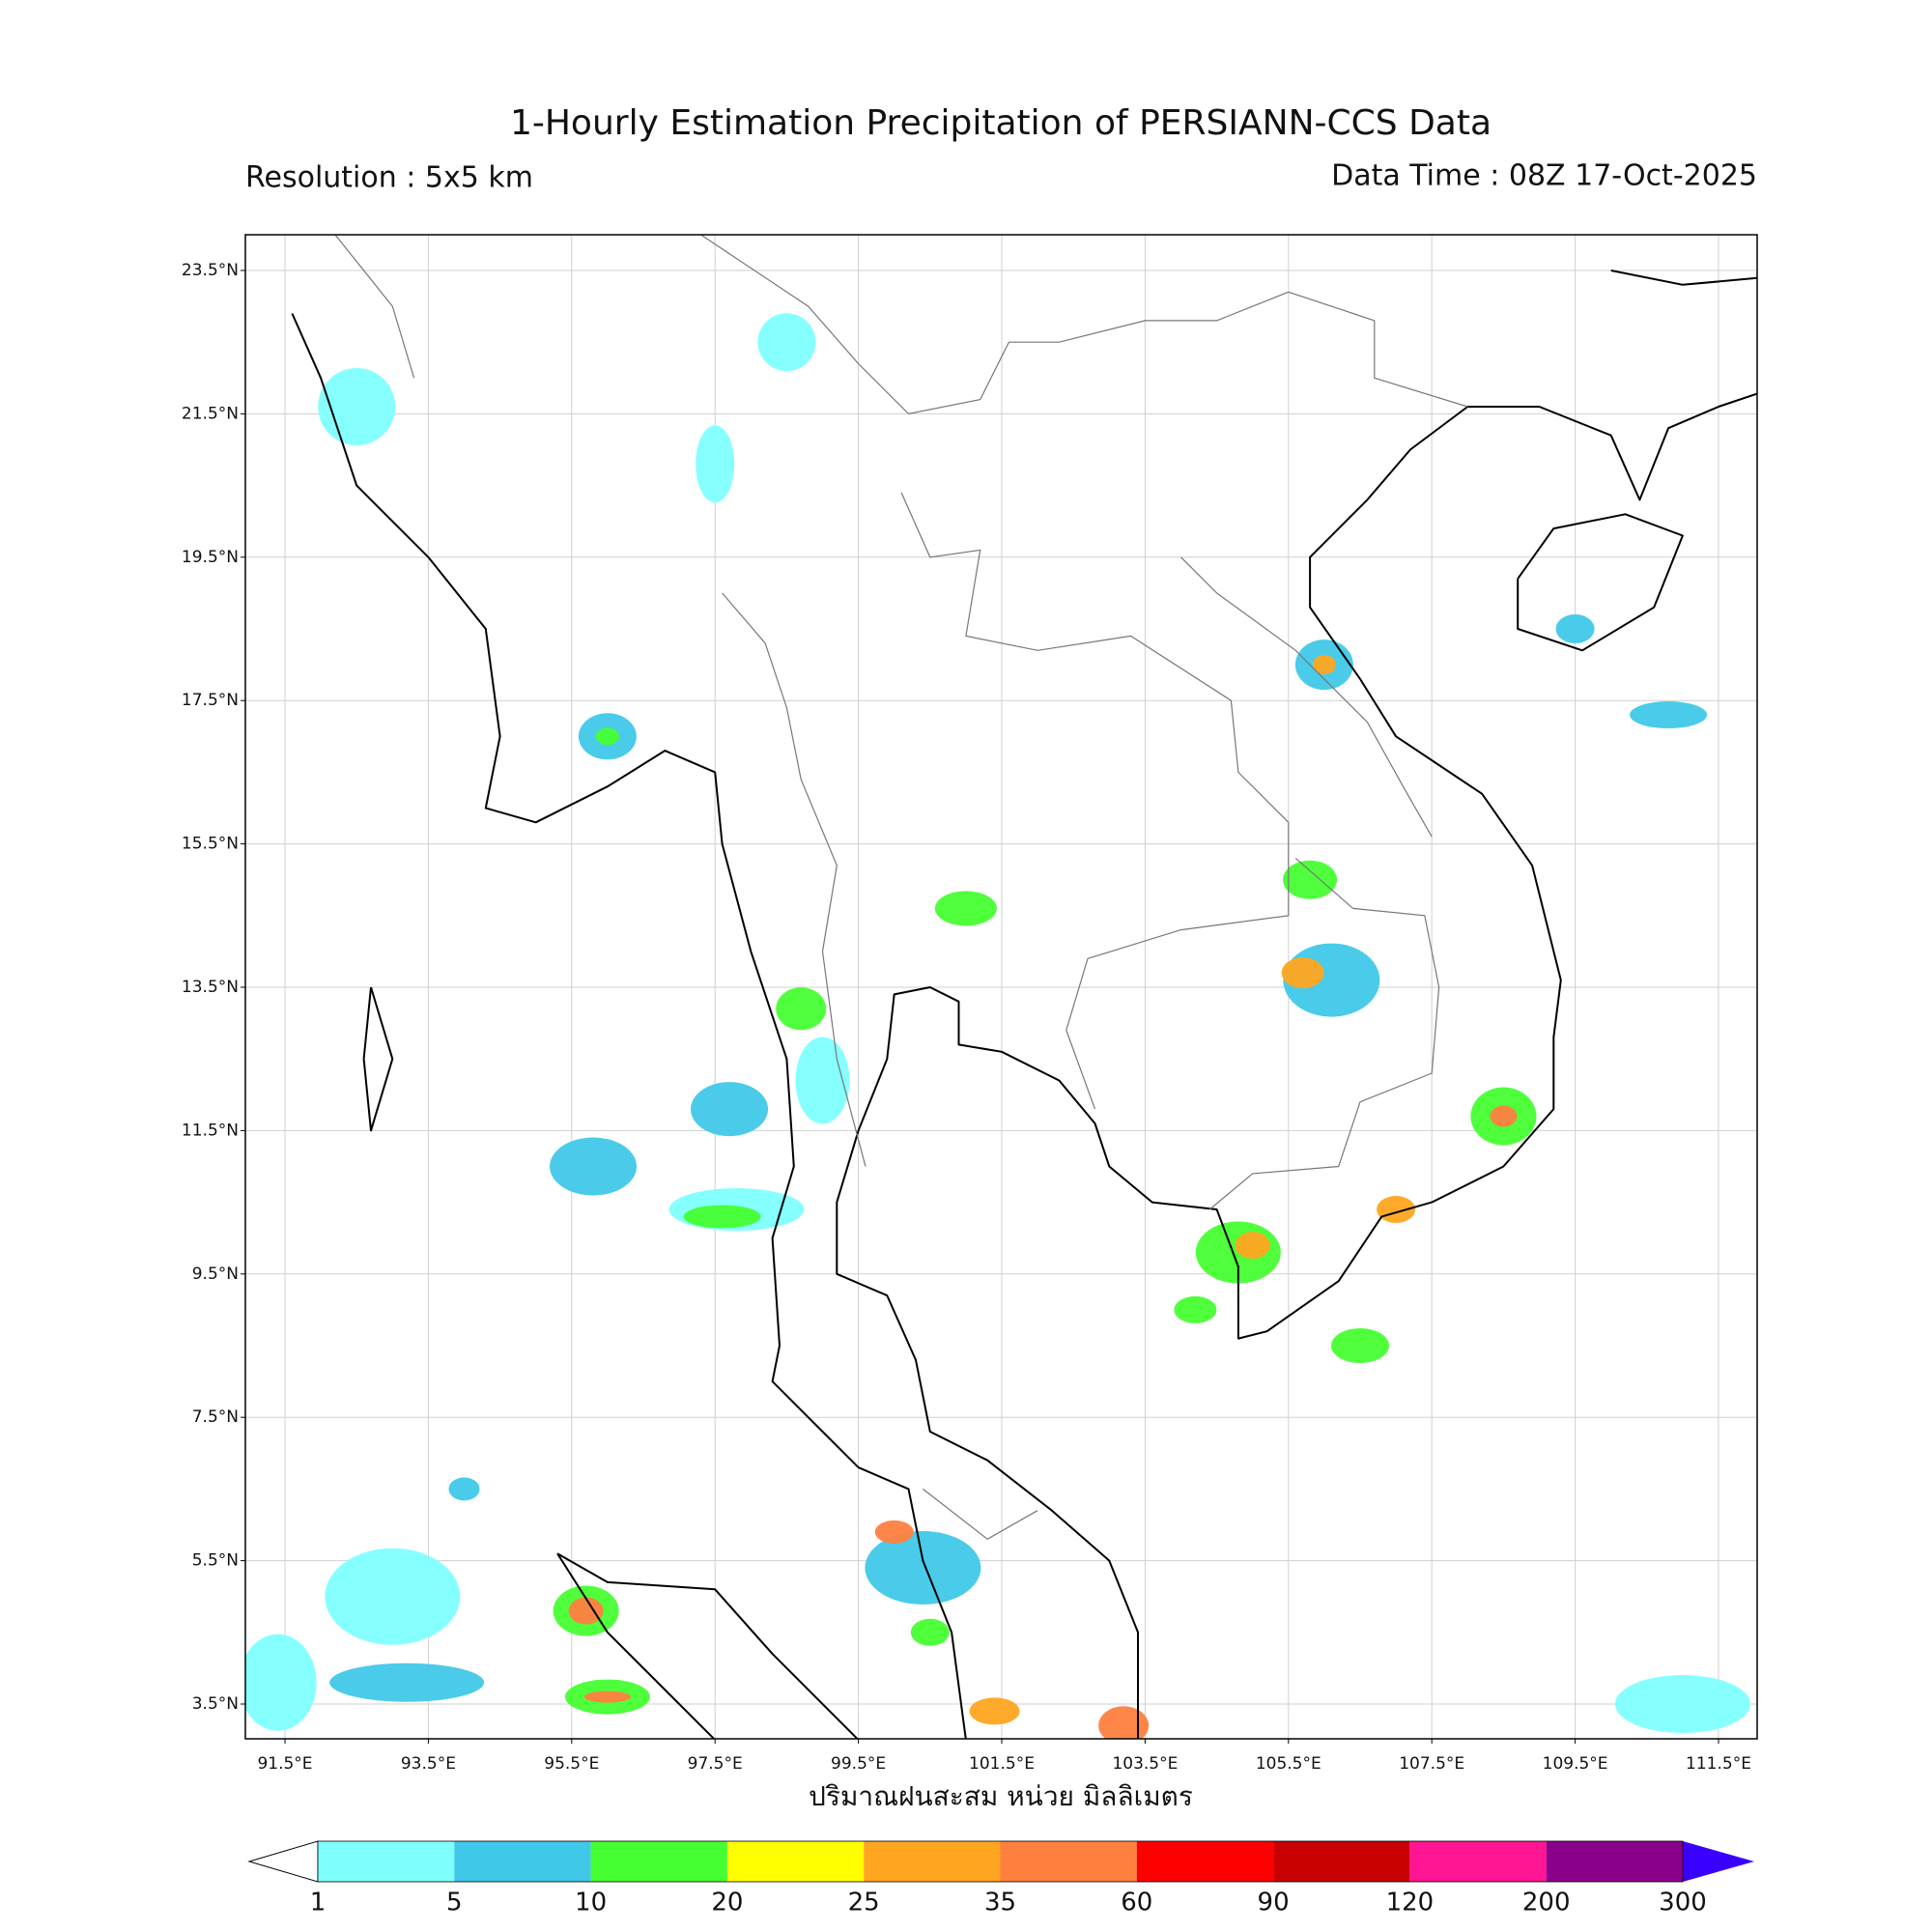 This screenshot has width=1932, height=1932. Describe the element at coordinates (428, 1764) in the screenshot. I see `lon-label: 93.5°E` at that location.